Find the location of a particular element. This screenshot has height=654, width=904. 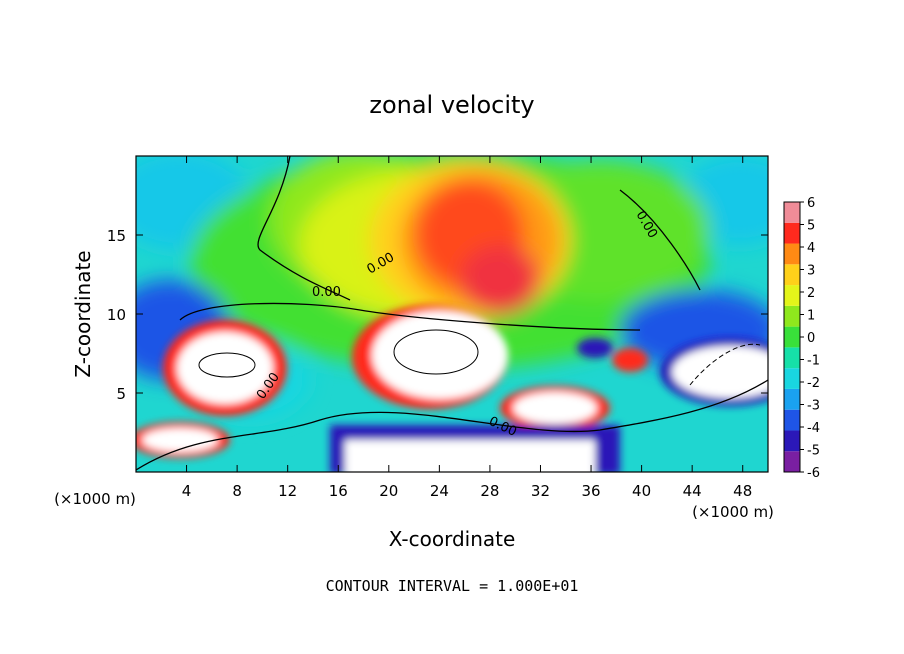

x-tick-label: 12 is located at coordinates (287, 491).